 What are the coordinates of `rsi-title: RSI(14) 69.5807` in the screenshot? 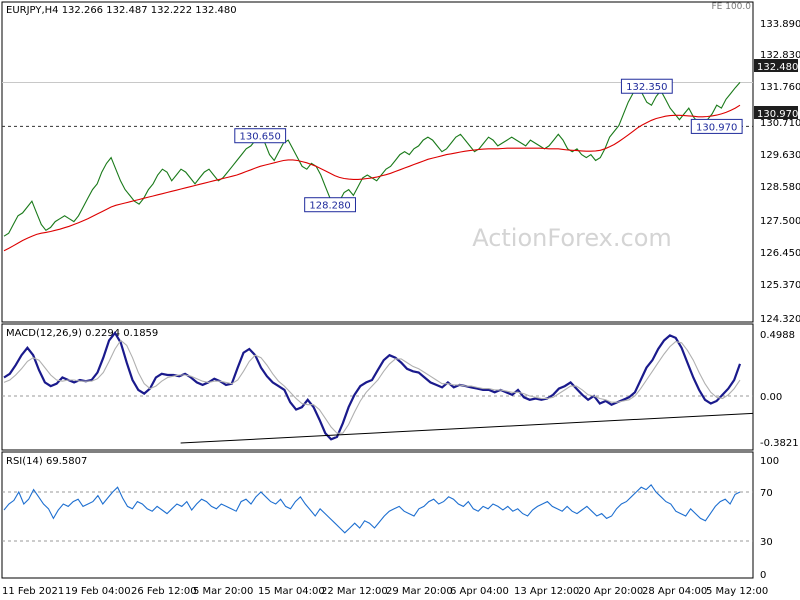 It's located at (46, 461).